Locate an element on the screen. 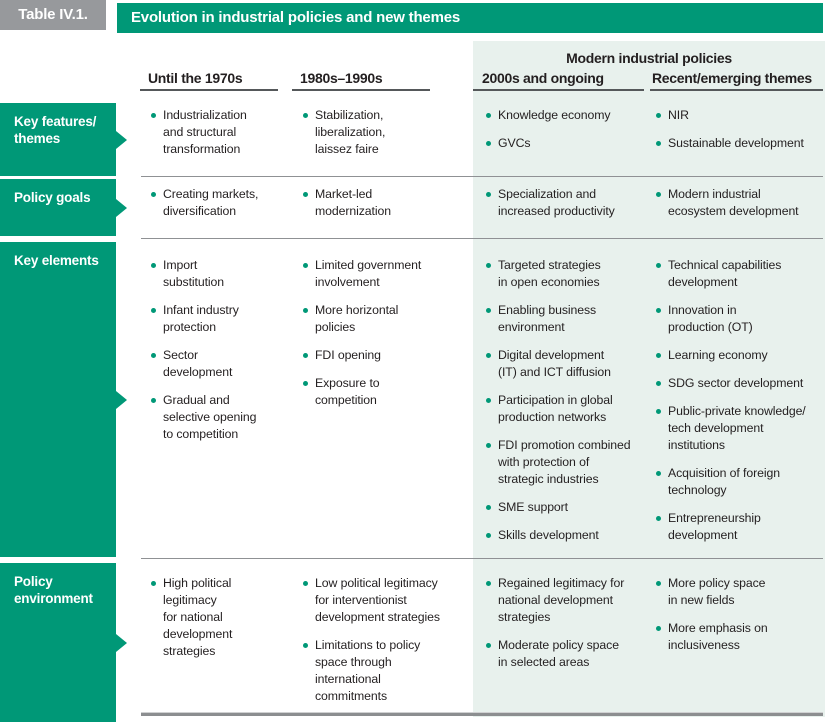  bullet-item: More emphasis on inclusiveness is located at coordinates (740, 637).